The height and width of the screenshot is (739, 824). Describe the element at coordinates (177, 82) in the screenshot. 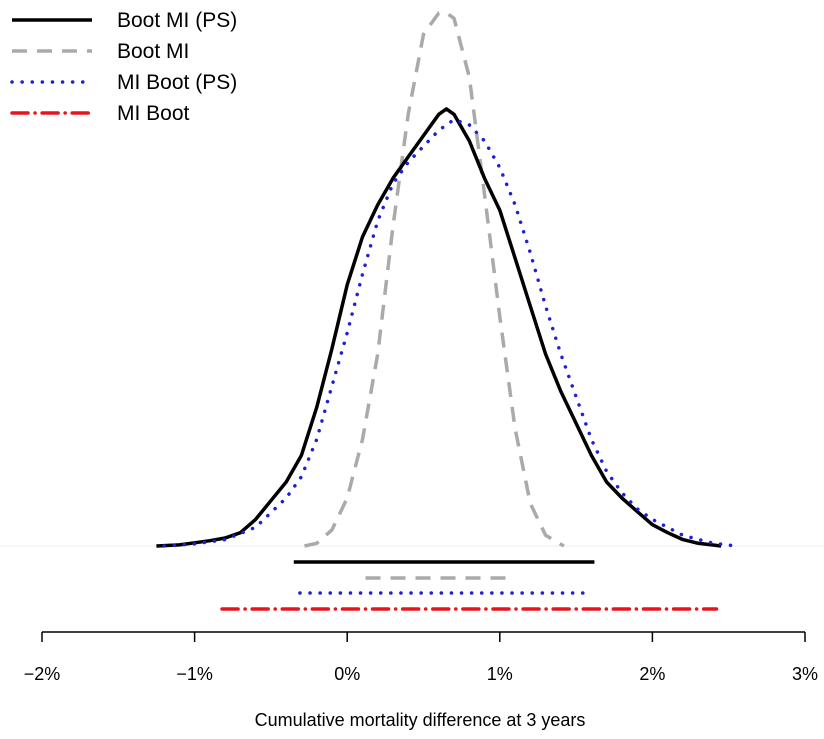

I see `legend-label-mi-boot-ps: MI Boot (PS)` at that location.